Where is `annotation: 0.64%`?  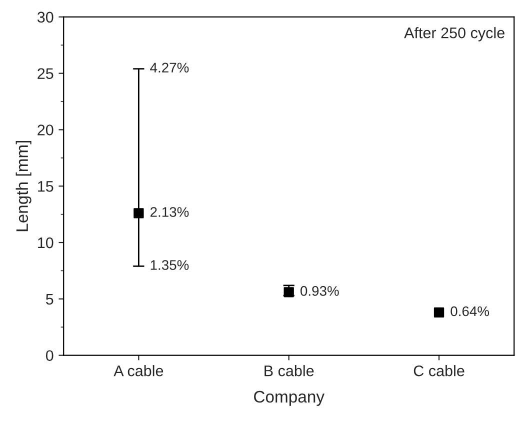
annotation: 0.64% is located at coordinates (470, 311).